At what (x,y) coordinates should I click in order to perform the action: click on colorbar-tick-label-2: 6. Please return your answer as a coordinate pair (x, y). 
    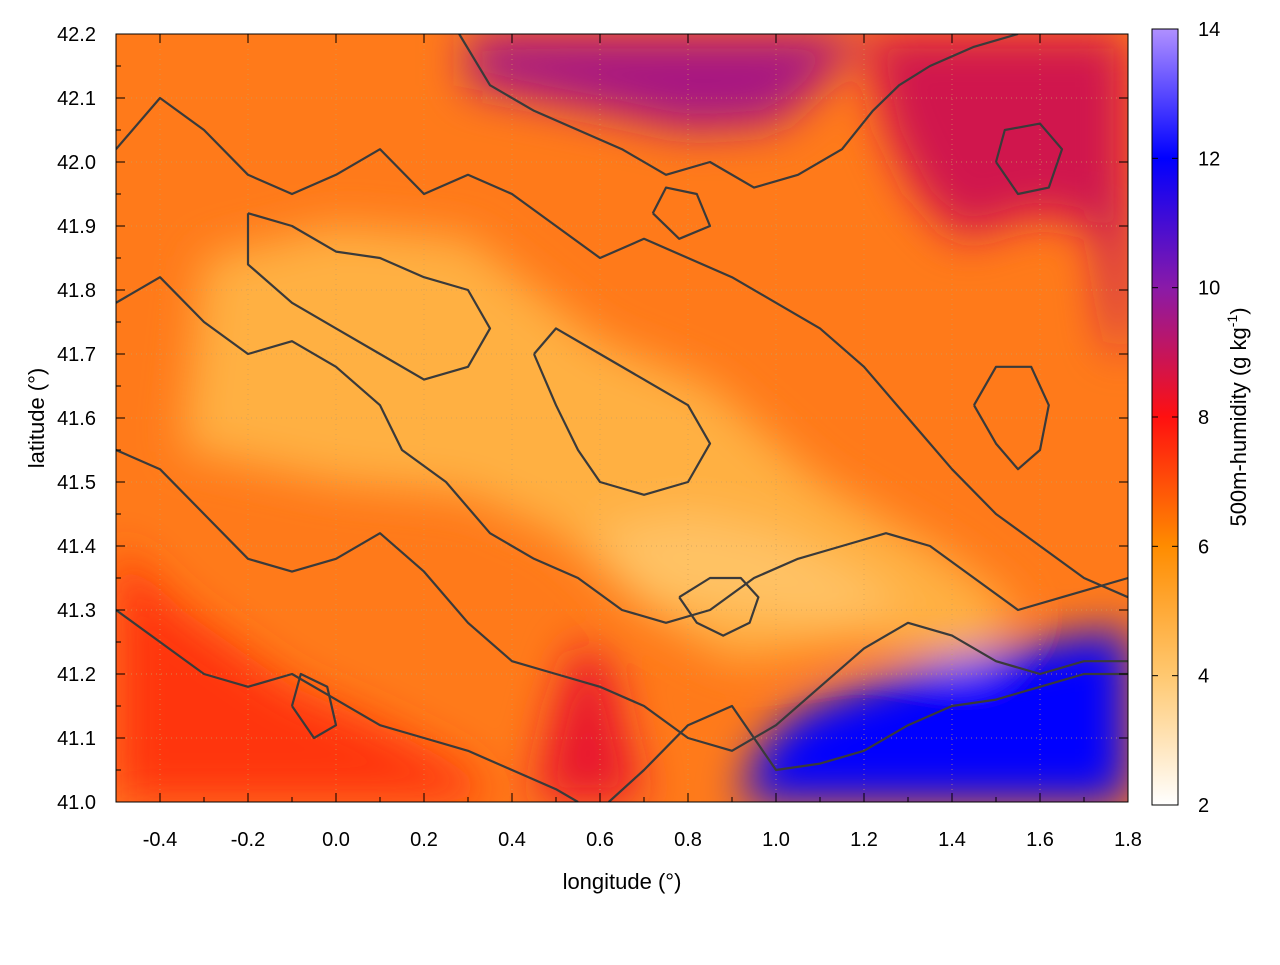
    Looking at the image, I should click on (1203, 547).